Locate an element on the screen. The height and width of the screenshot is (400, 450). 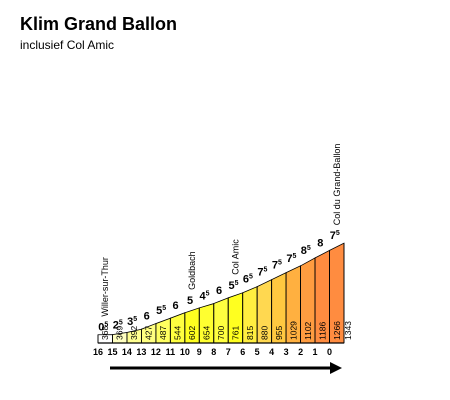
altitude-label: 654 is located at coordinates (207, 333).